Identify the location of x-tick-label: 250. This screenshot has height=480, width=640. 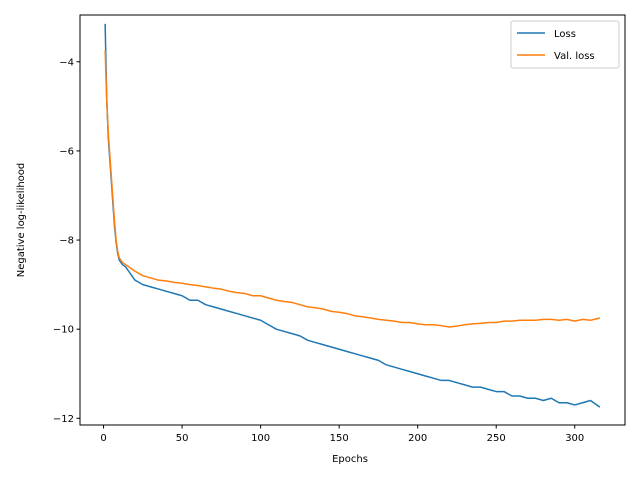
(496, 438).